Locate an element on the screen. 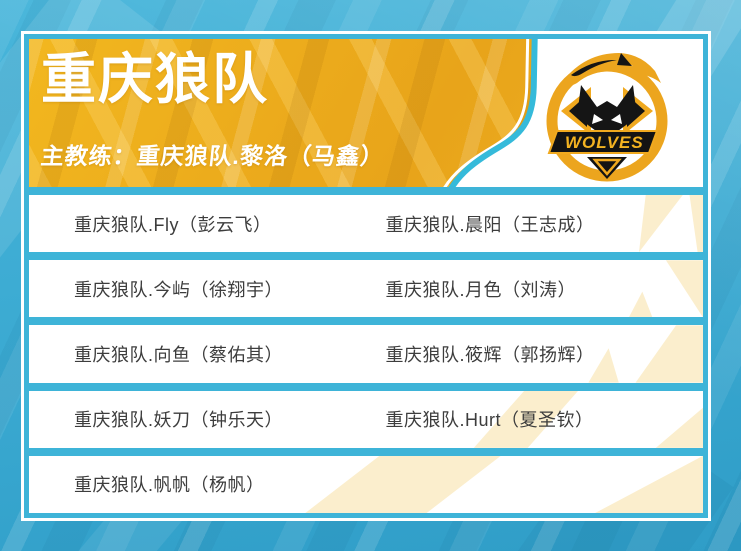 The width and height of the screenshot is (741, 551). roster-row: 重庆狼队.妖刀（钟乐天） 重庆狼队.Hurt（夏圣钦） is located at coordinates (366, 419).